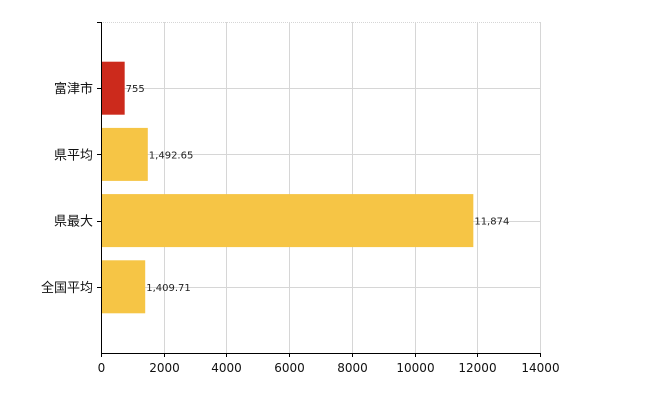 Image resolution: width=650 pixels, height=404 pixels. What do you see at coordinates (415, 368) in the screenshot?
I see `x-tick-label: 10000` at bounding box center [415, 368].